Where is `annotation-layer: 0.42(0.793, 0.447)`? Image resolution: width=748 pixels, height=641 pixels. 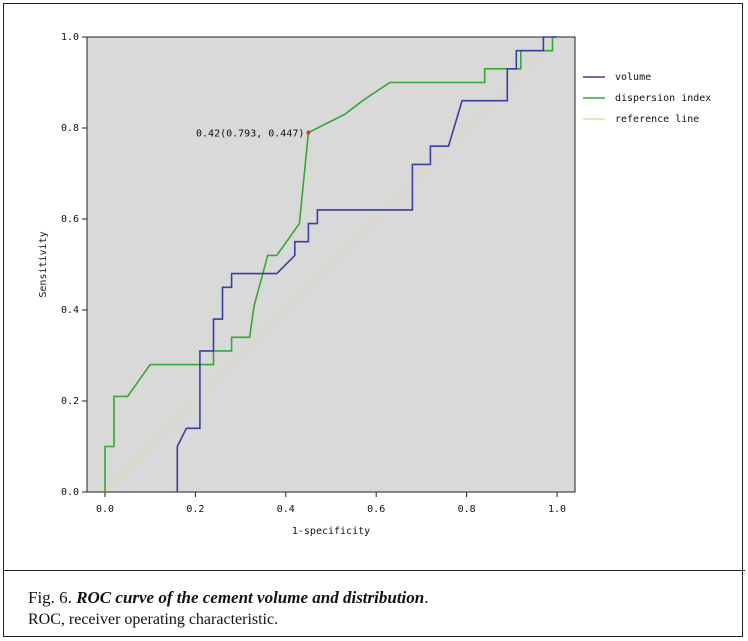 annotation-layer: 0.42(0.793, 0.447) is located at coordinates (253, 134).